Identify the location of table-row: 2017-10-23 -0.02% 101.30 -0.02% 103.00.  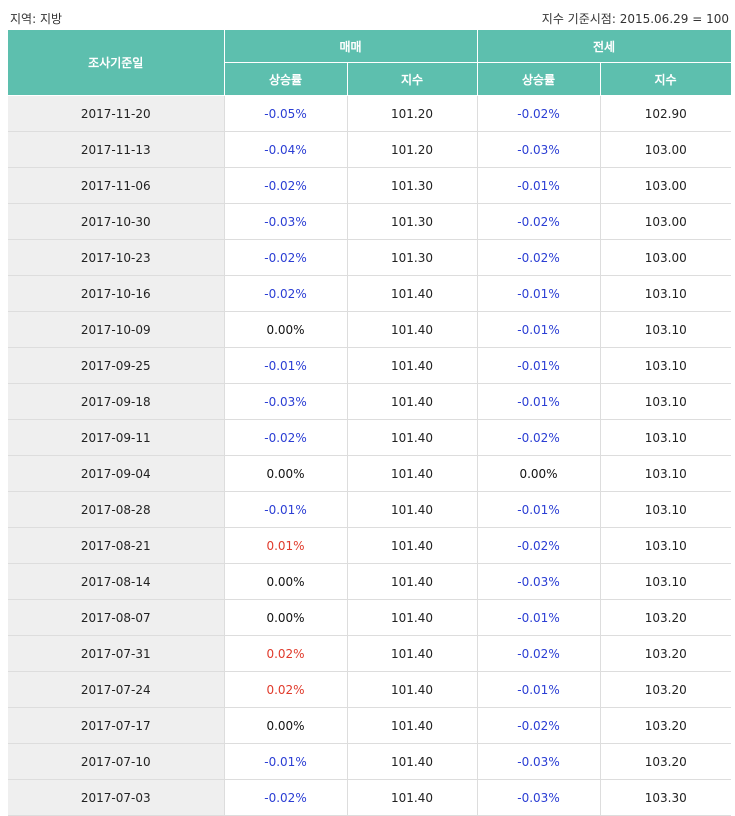
(369, 257).